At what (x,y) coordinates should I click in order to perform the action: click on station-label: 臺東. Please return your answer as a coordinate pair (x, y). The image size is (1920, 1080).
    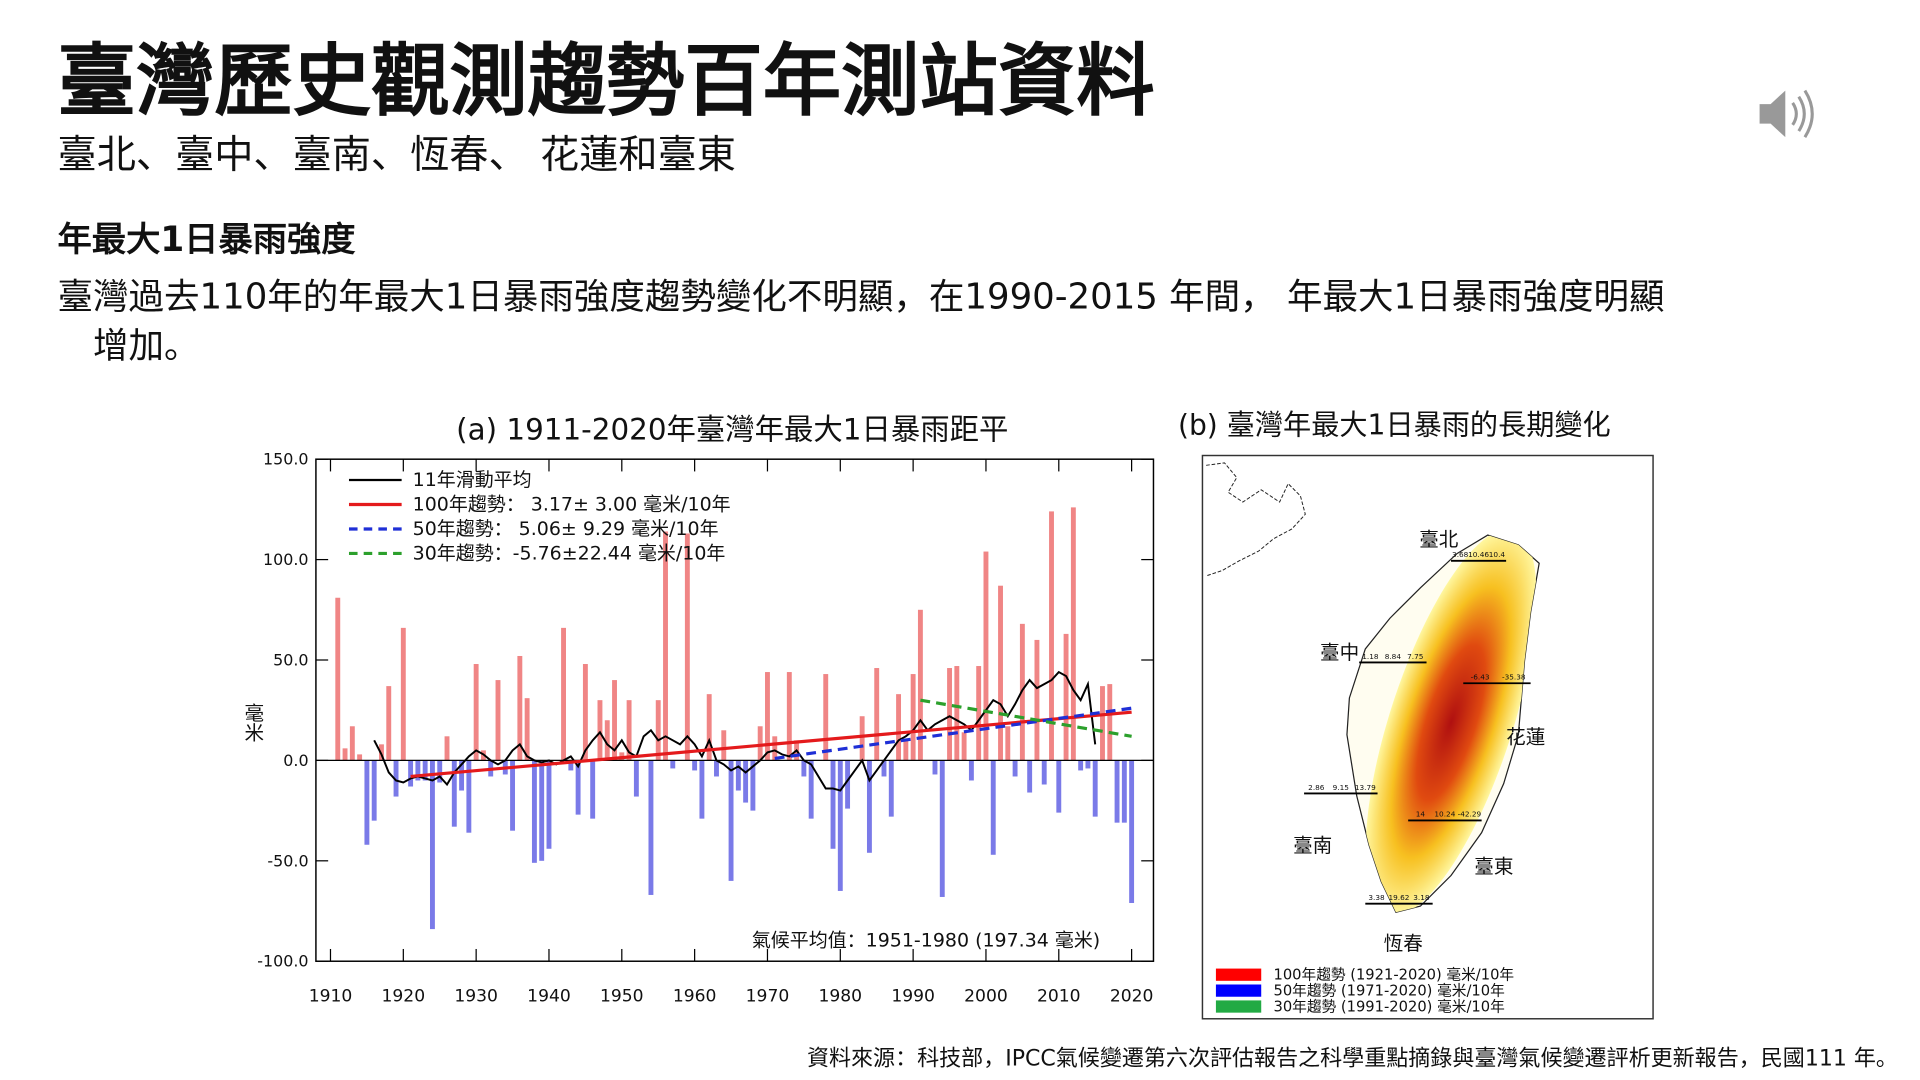
    Looking at the image, I should click on (1493, 866).